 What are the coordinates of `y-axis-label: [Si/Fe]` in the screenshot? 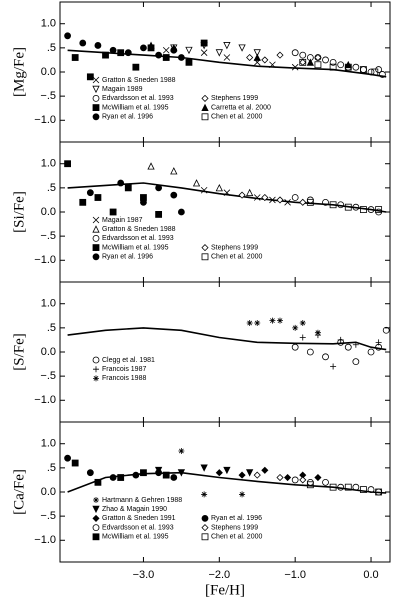 It's located at (19, 212).